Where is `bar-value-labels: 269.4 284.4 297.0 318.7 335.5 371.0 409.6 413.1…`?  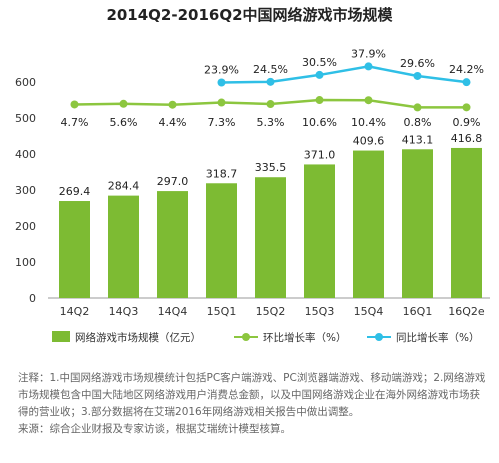
bar-value-labels: 269.4 284.4 297.0 318.7 335.5 371.0 409.6 413.1… is located at coordinates (271, 165).